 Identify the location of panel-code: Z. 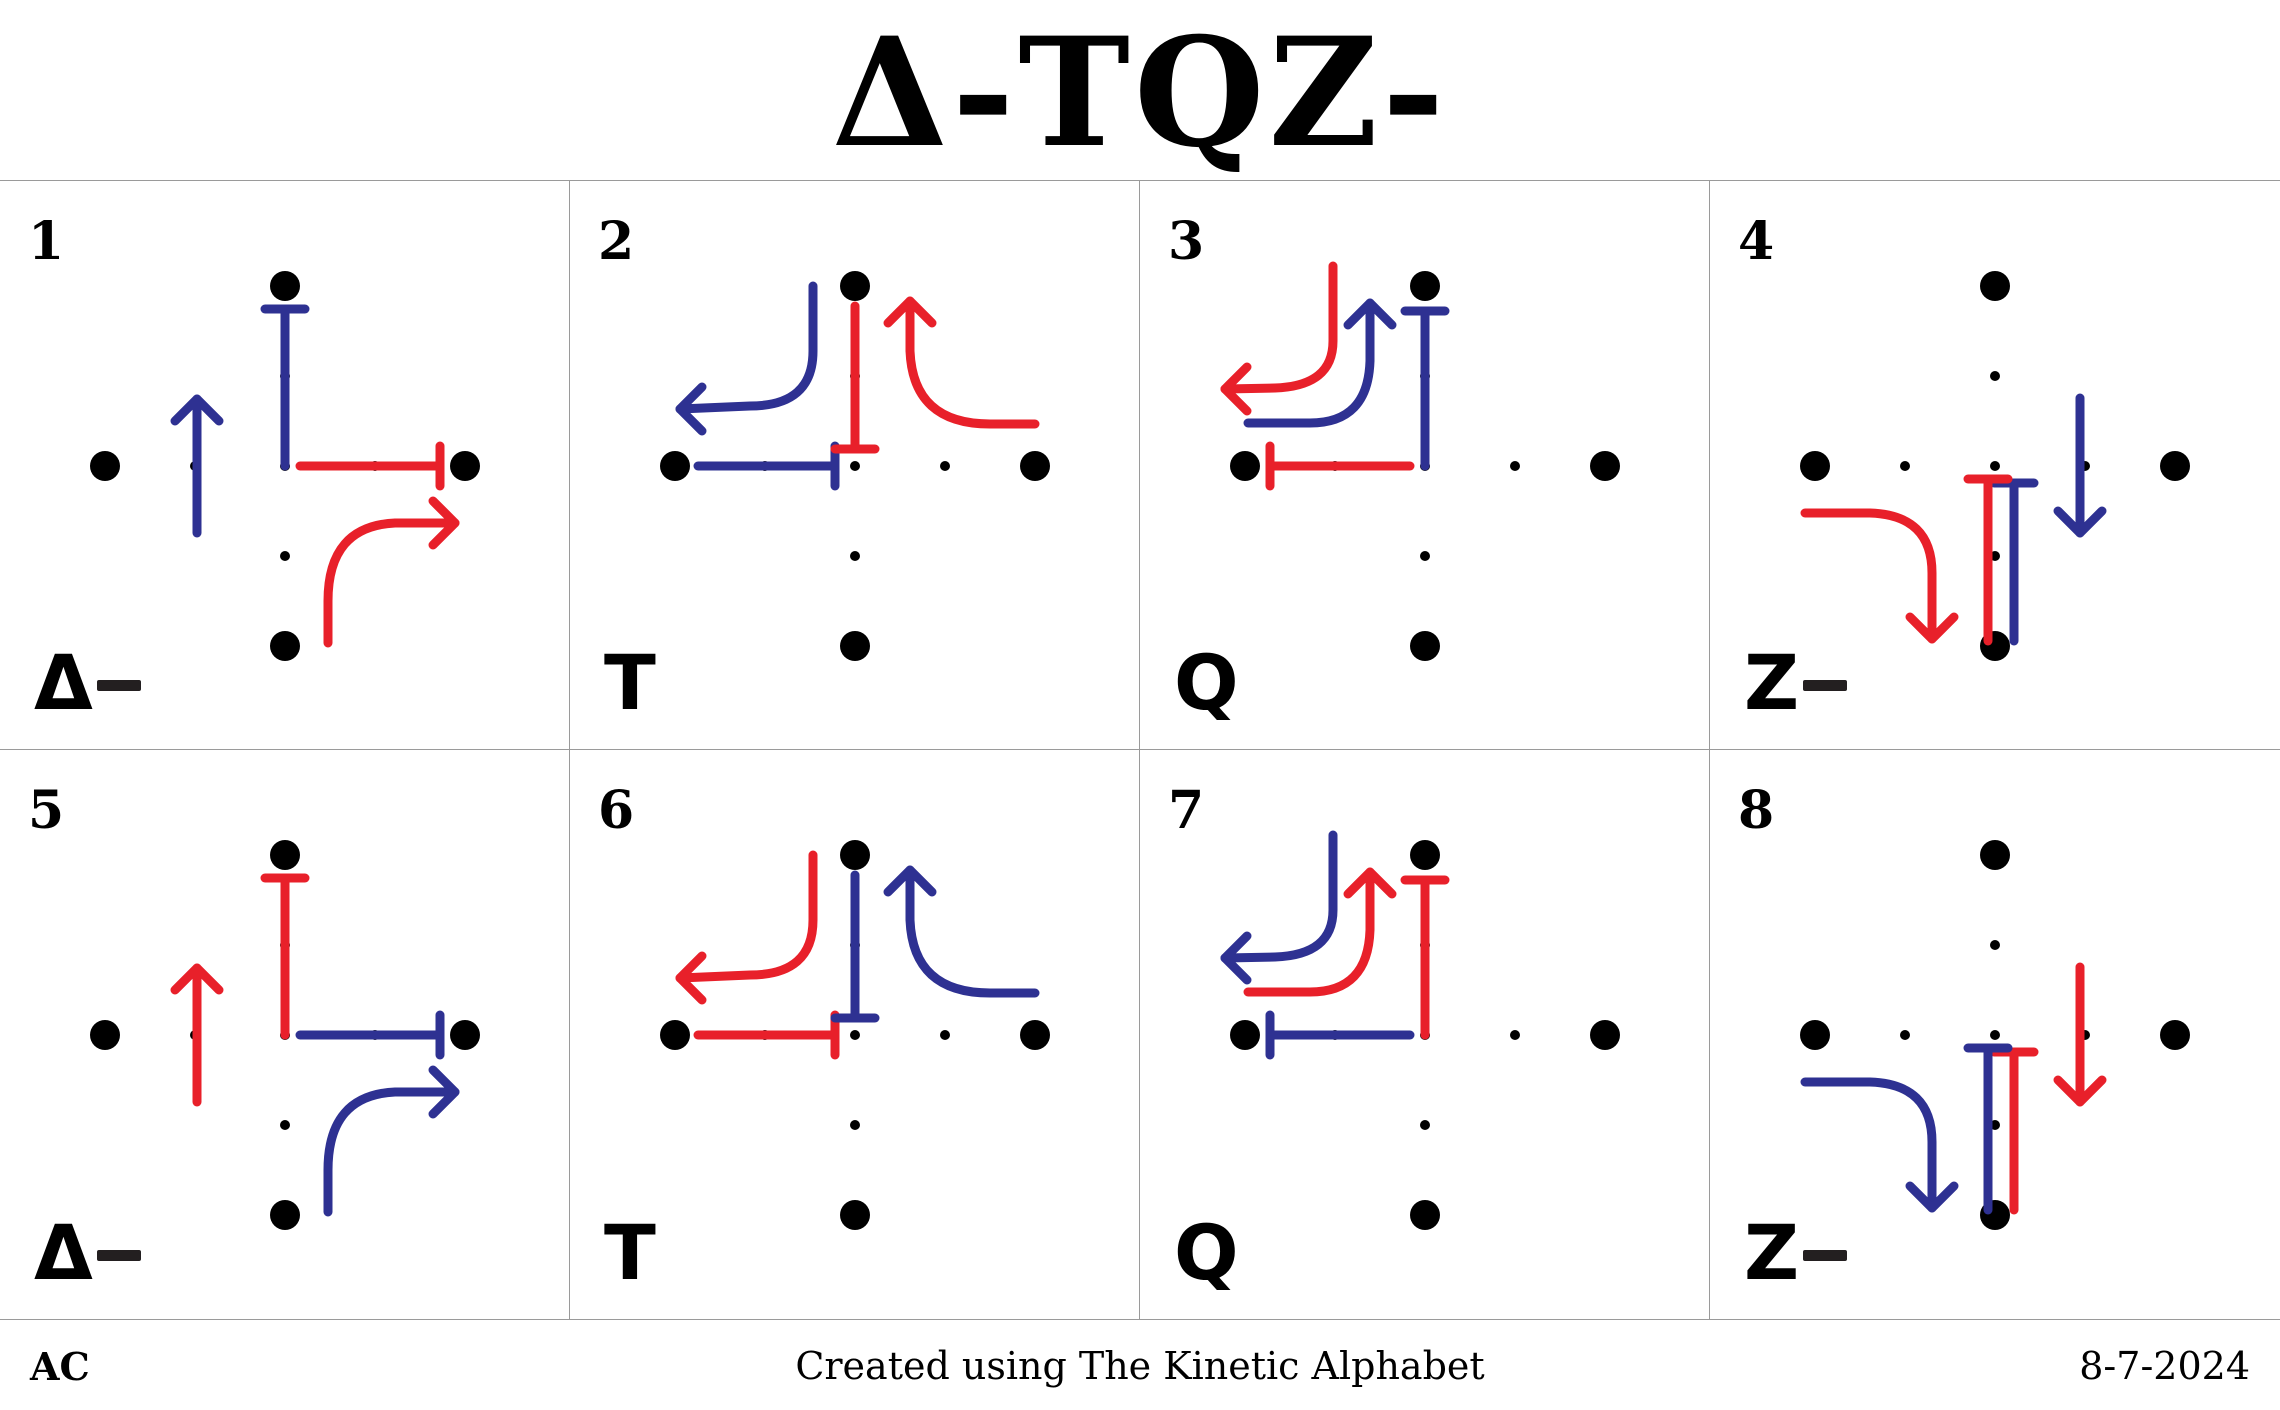
(1796, 1252).